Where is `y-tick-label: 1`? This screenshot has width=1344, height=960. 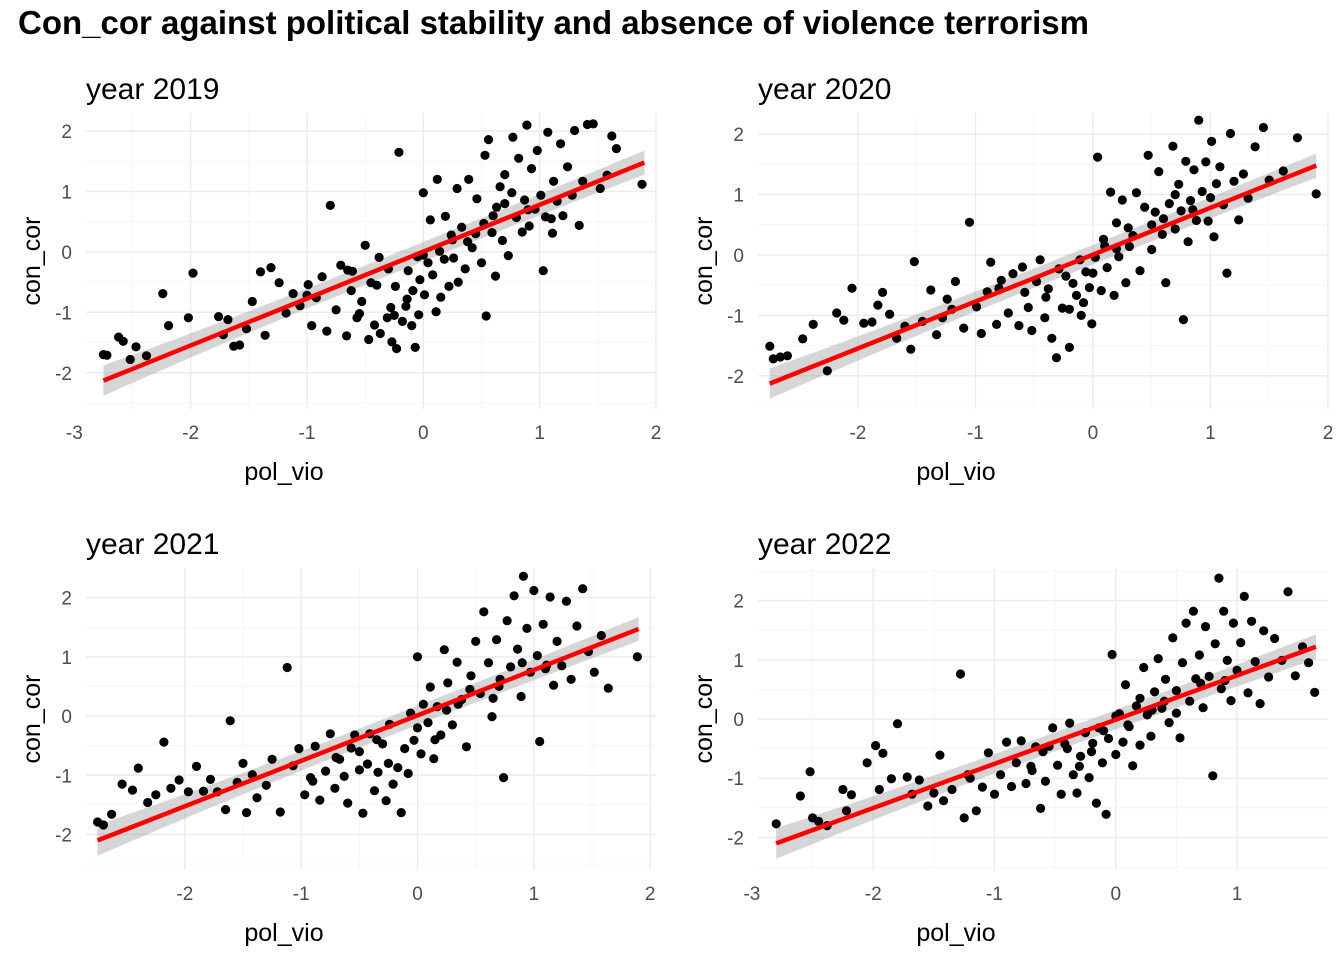 y-tick-label: 1 is located at coordinates (66, 193).